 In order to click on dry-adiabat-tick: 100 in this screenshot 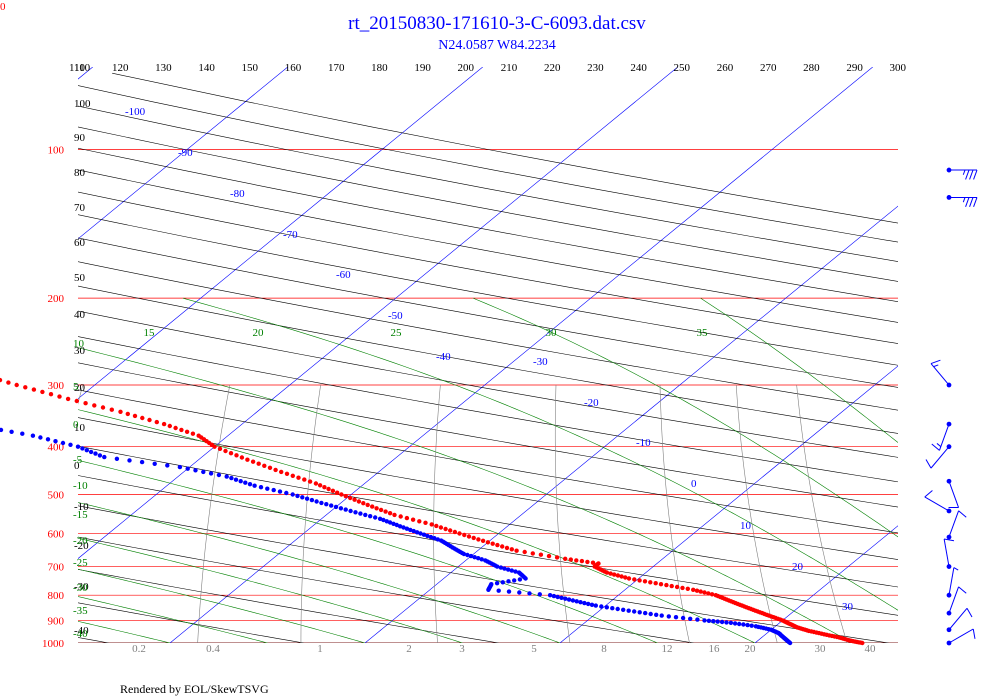, I will do `click(82, 104)`.